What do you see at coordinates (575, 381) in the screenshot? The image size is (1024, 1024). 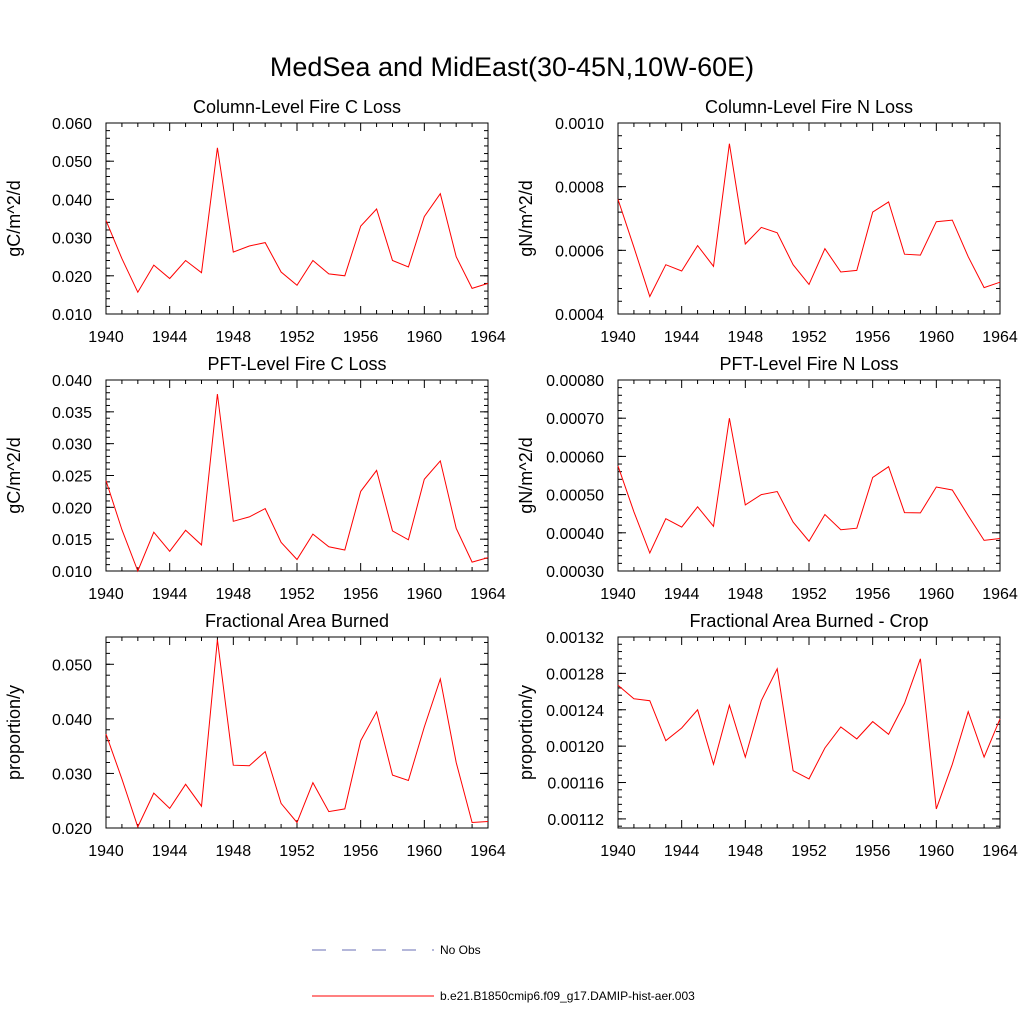 I see `y-tick-label: 0.00080` at bounding box center [575, 381].